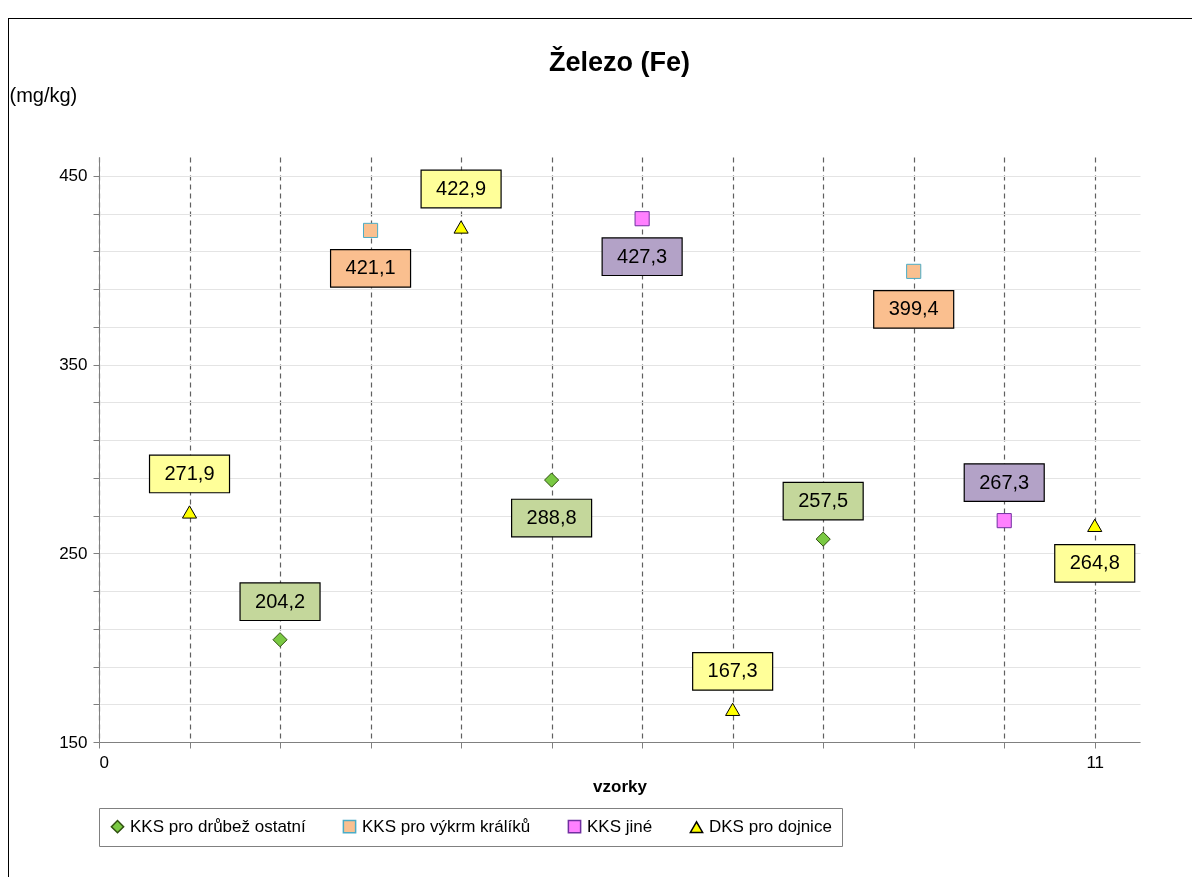 This screenshot has height=877, width=1192. Describe the element at coordinates (620, 786) in the screenshot. I see `x-axis-title: vzorky` at that location.